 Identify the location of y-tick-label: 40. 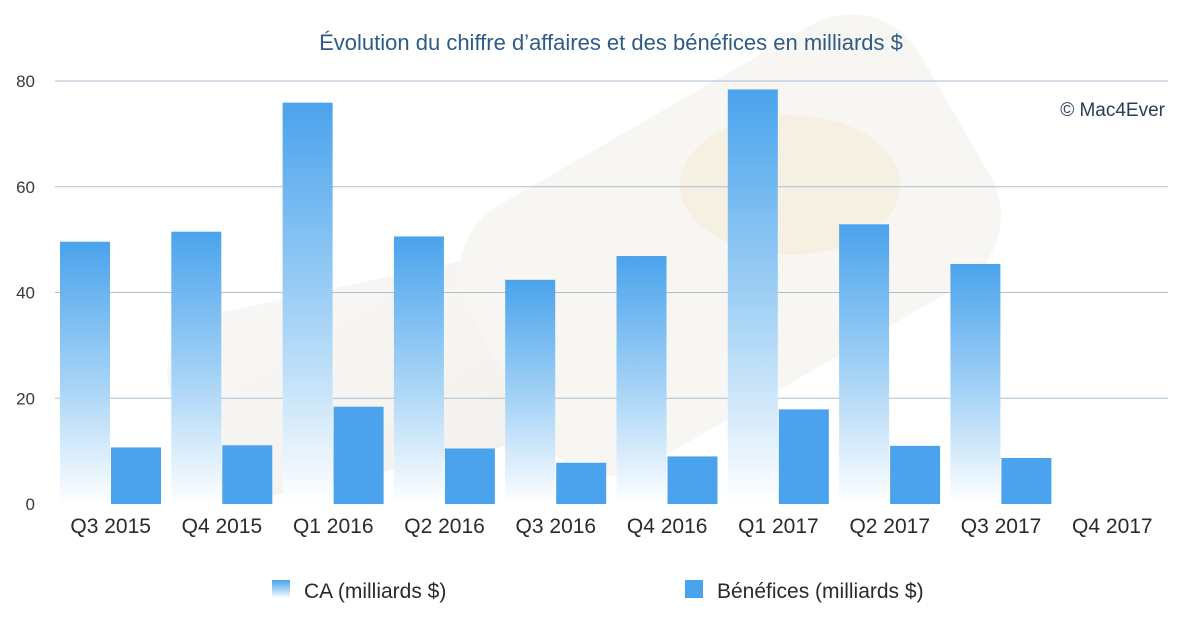
(25, 293).